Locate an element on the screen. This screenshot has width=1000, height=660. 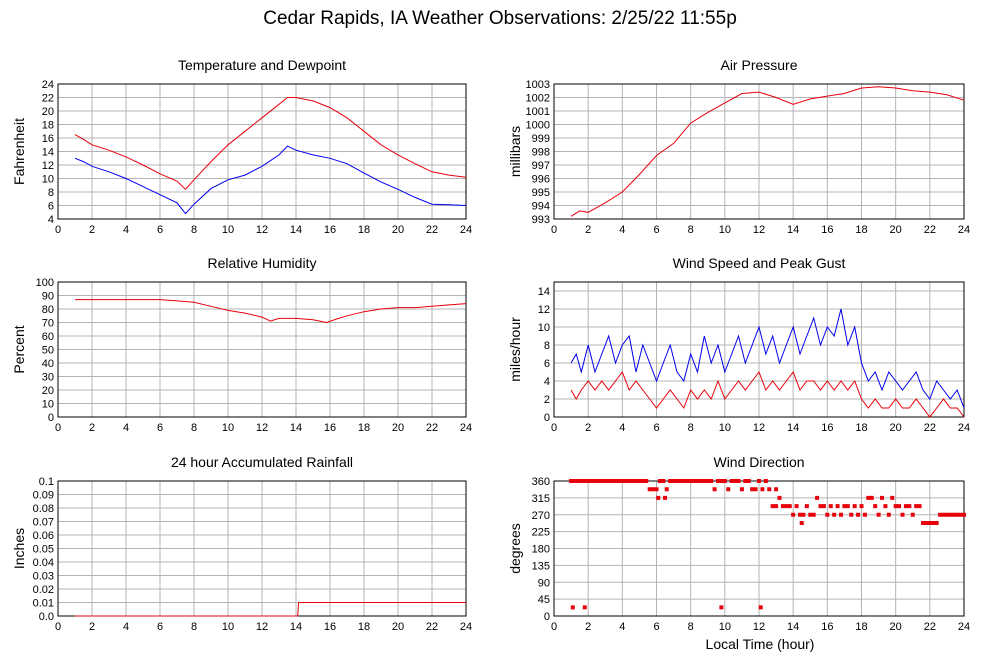
y-tick-label: 90 is located at coordinates (544, 583).